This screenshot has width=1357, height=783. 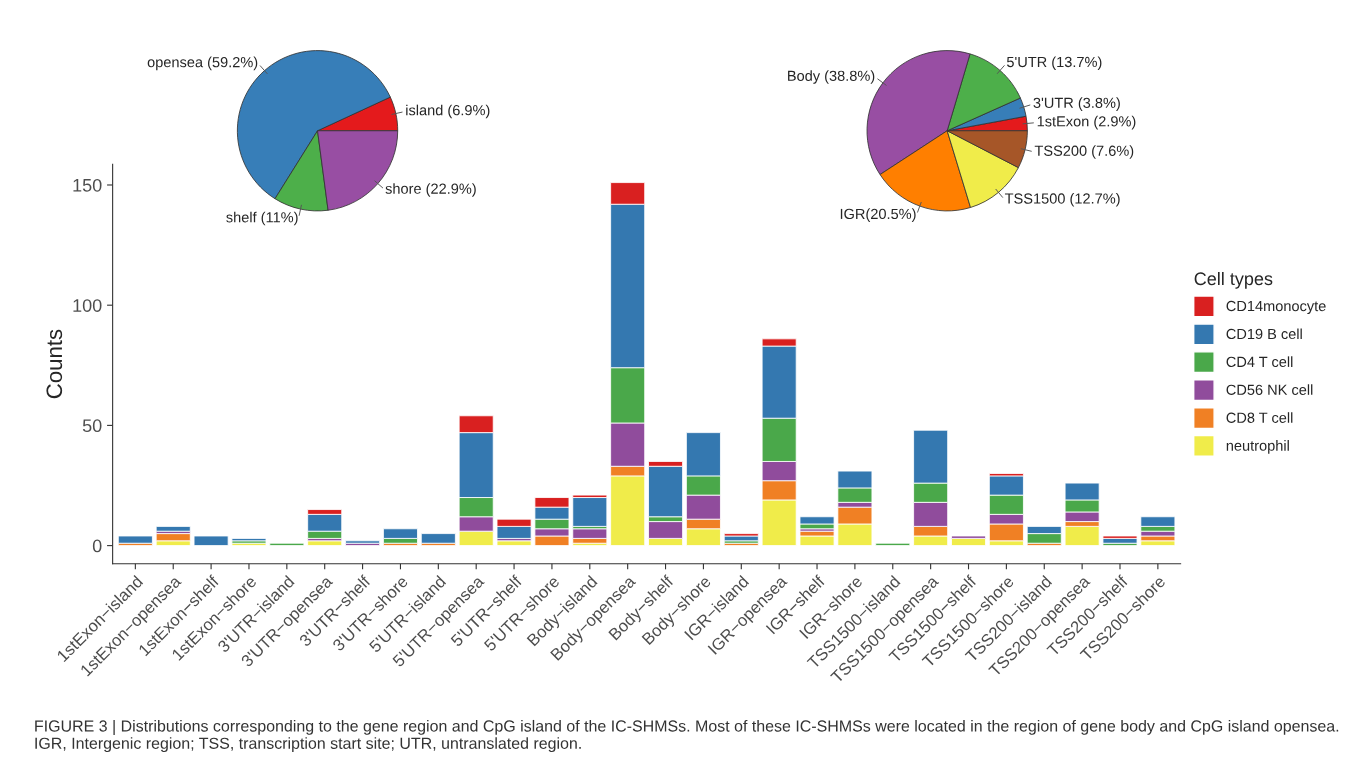 I want to click on slice-label: shelf (11%), so click(x=262, y=218).